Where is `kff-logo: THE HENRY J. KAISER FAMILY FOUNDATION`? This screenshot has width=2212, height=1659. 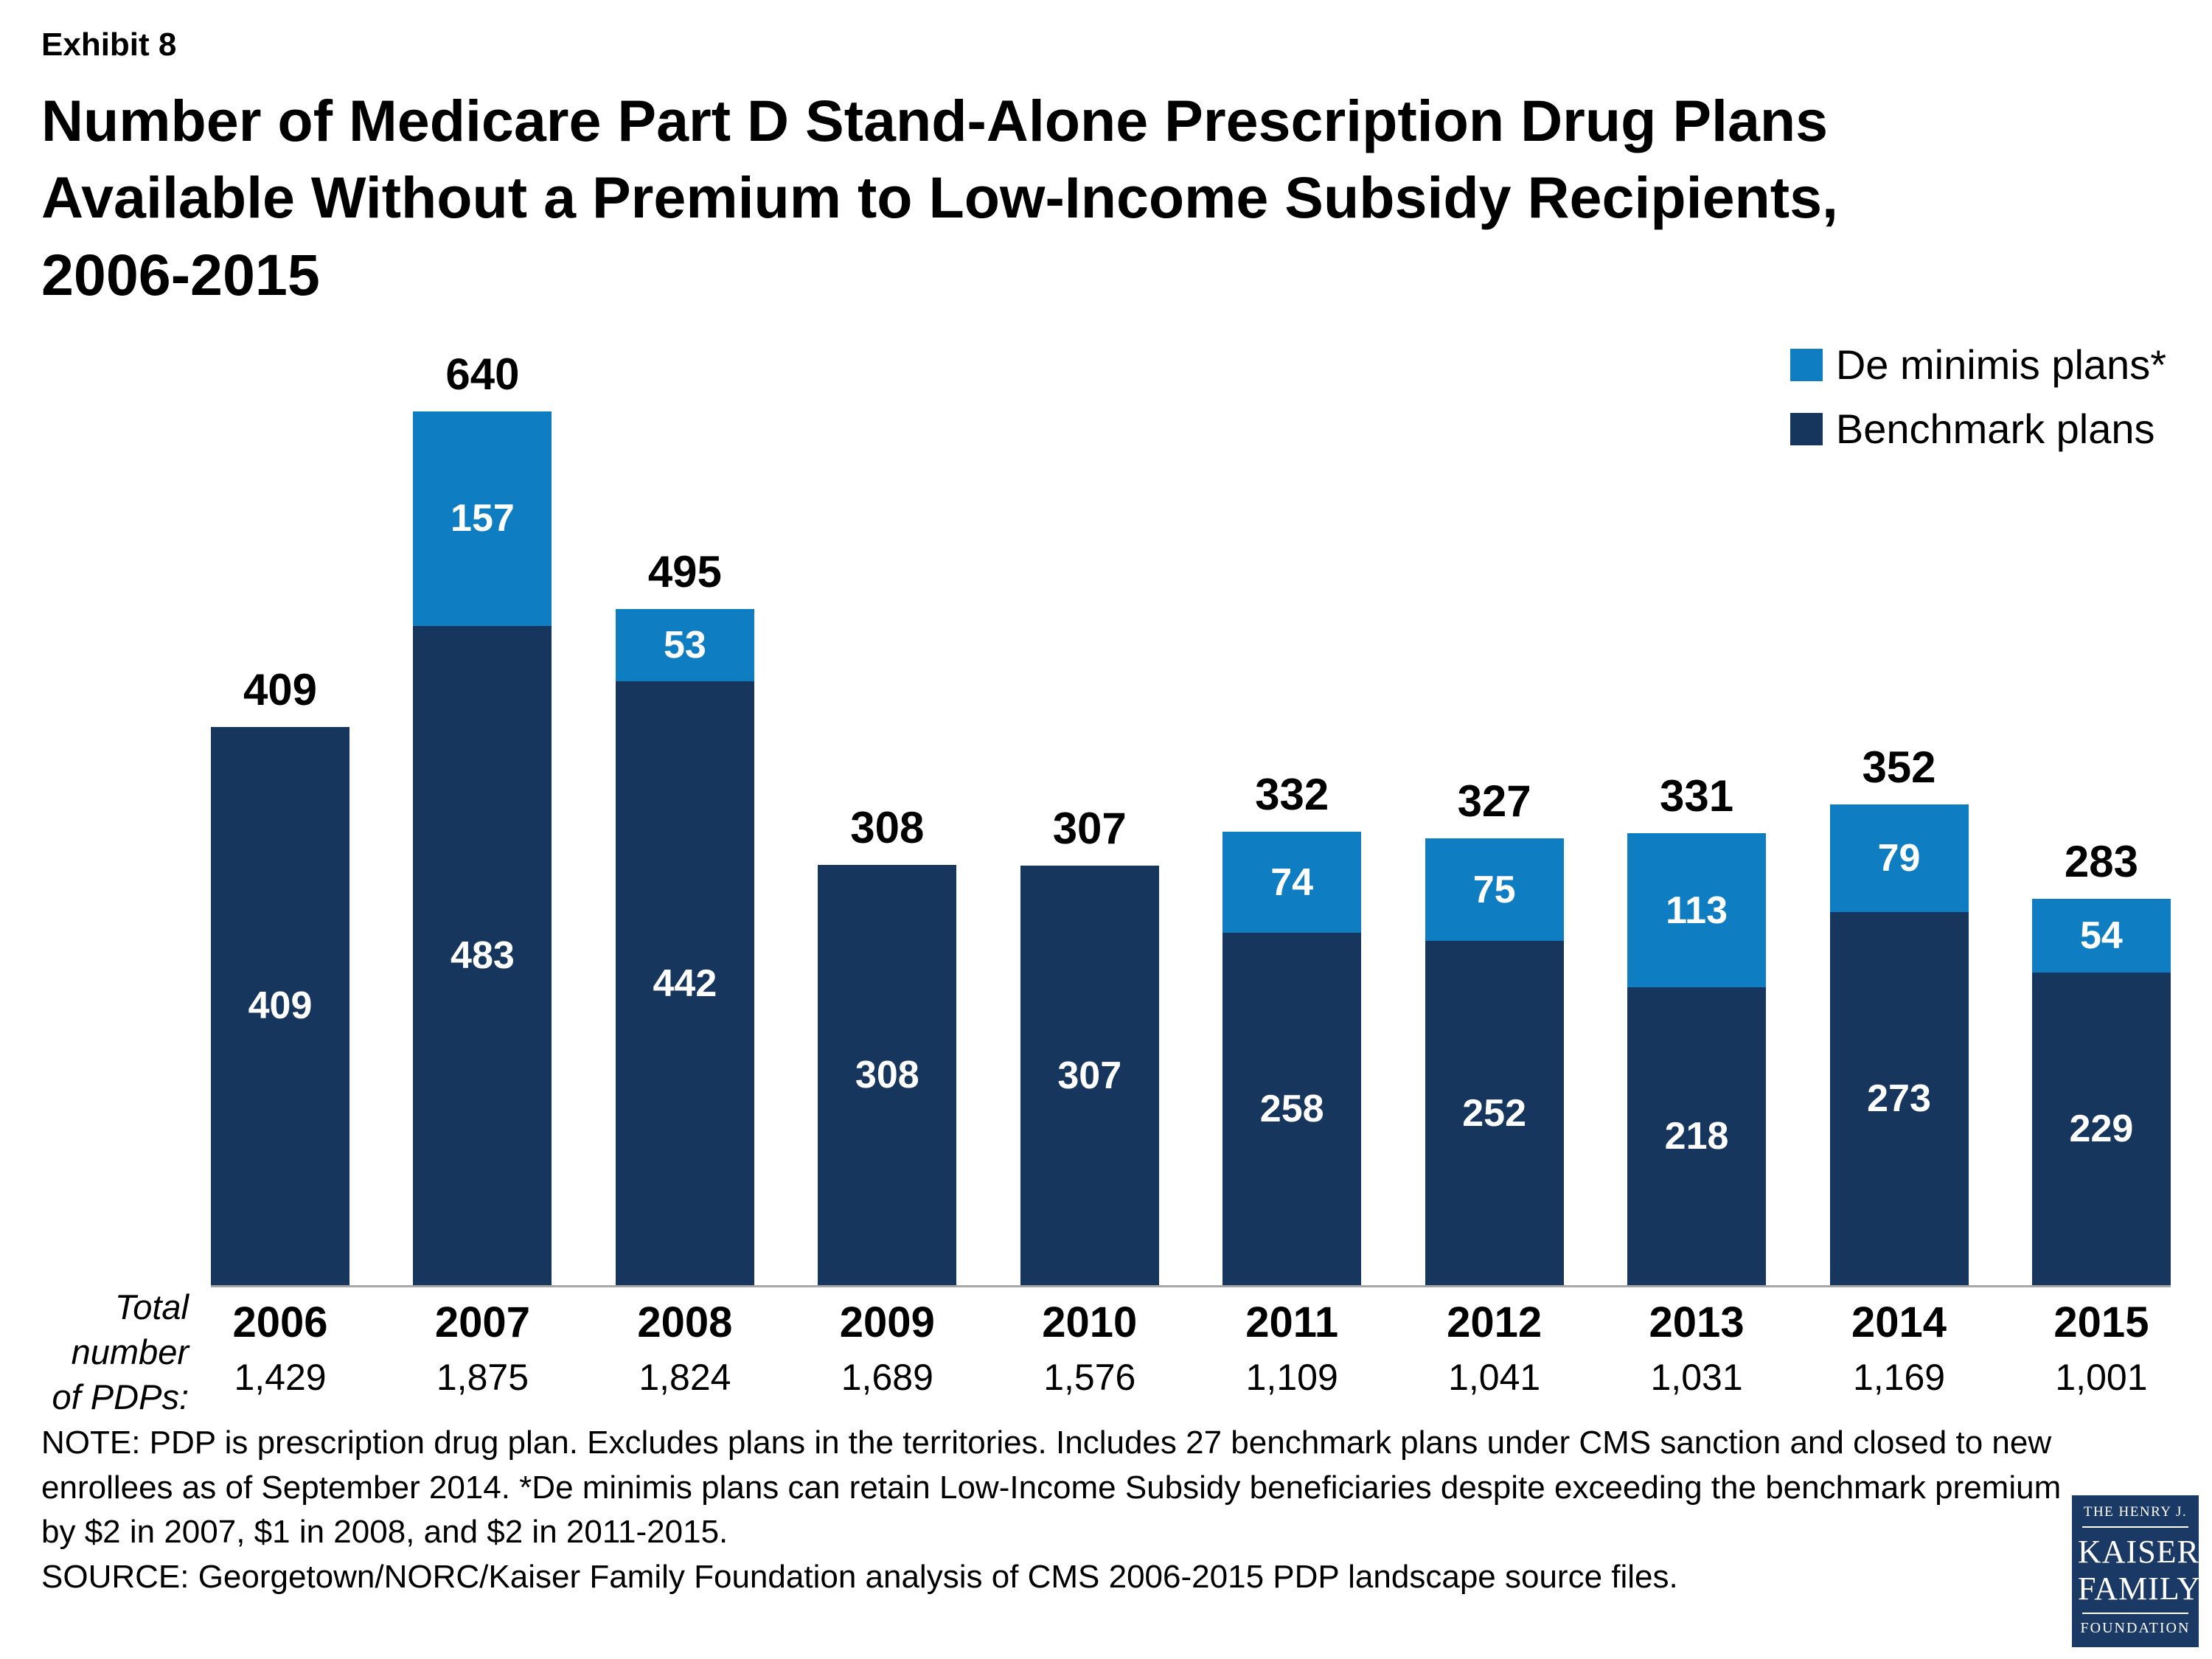 kff-logo: THE HENRY J. KAISER FAMILY FOUNDATION is located at coordinates (2137, 1571).